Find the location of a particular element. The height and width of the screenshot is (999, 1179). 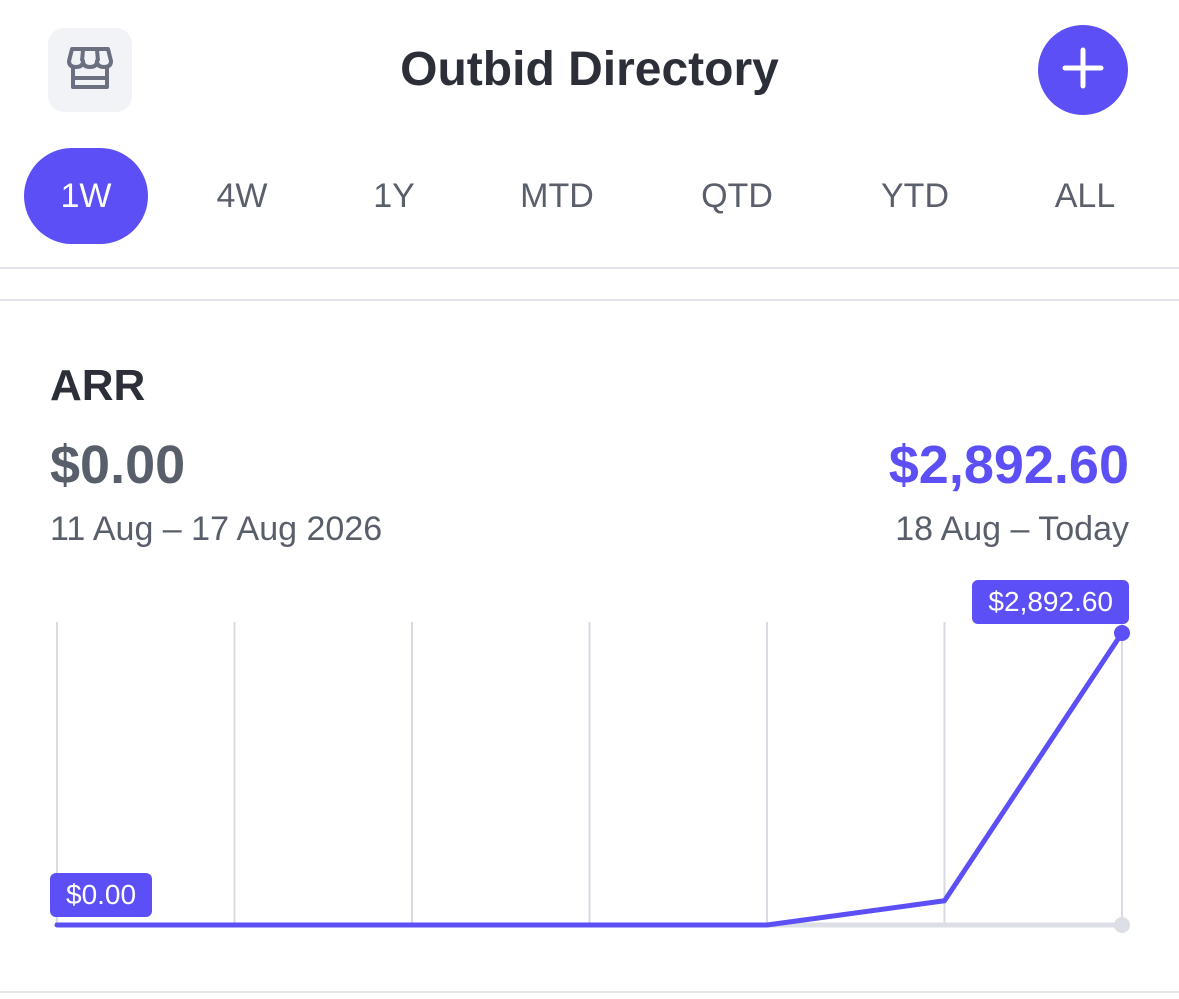

chart-end-point is located at coordinates (1122, 633).